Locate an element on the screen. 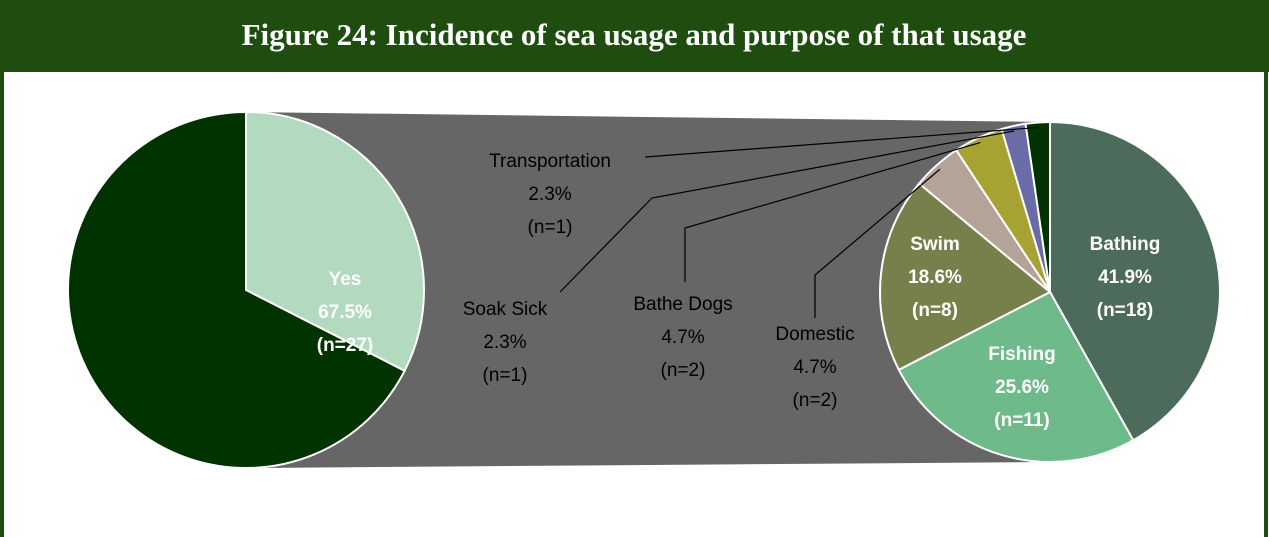 The width and height of the screenshot is (1269, 537). slice-value-label: 18.6% is located at coordinates (935, 277).